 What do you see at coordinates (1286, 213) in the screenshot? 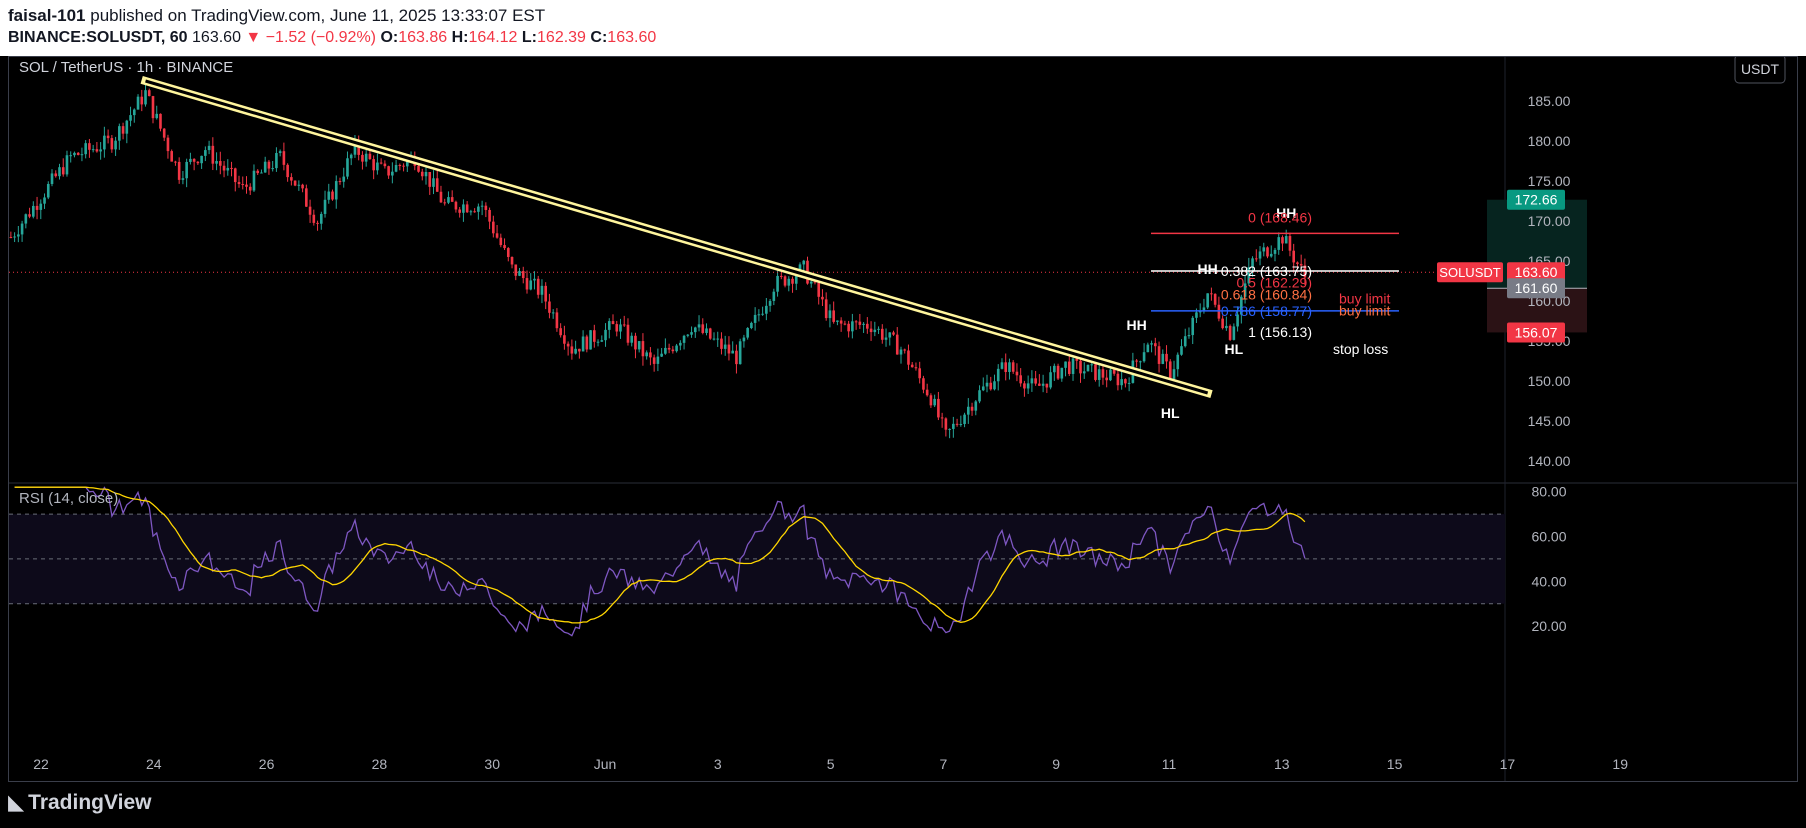
I see `swing-label: HH` at bounding box center [1286, 213].